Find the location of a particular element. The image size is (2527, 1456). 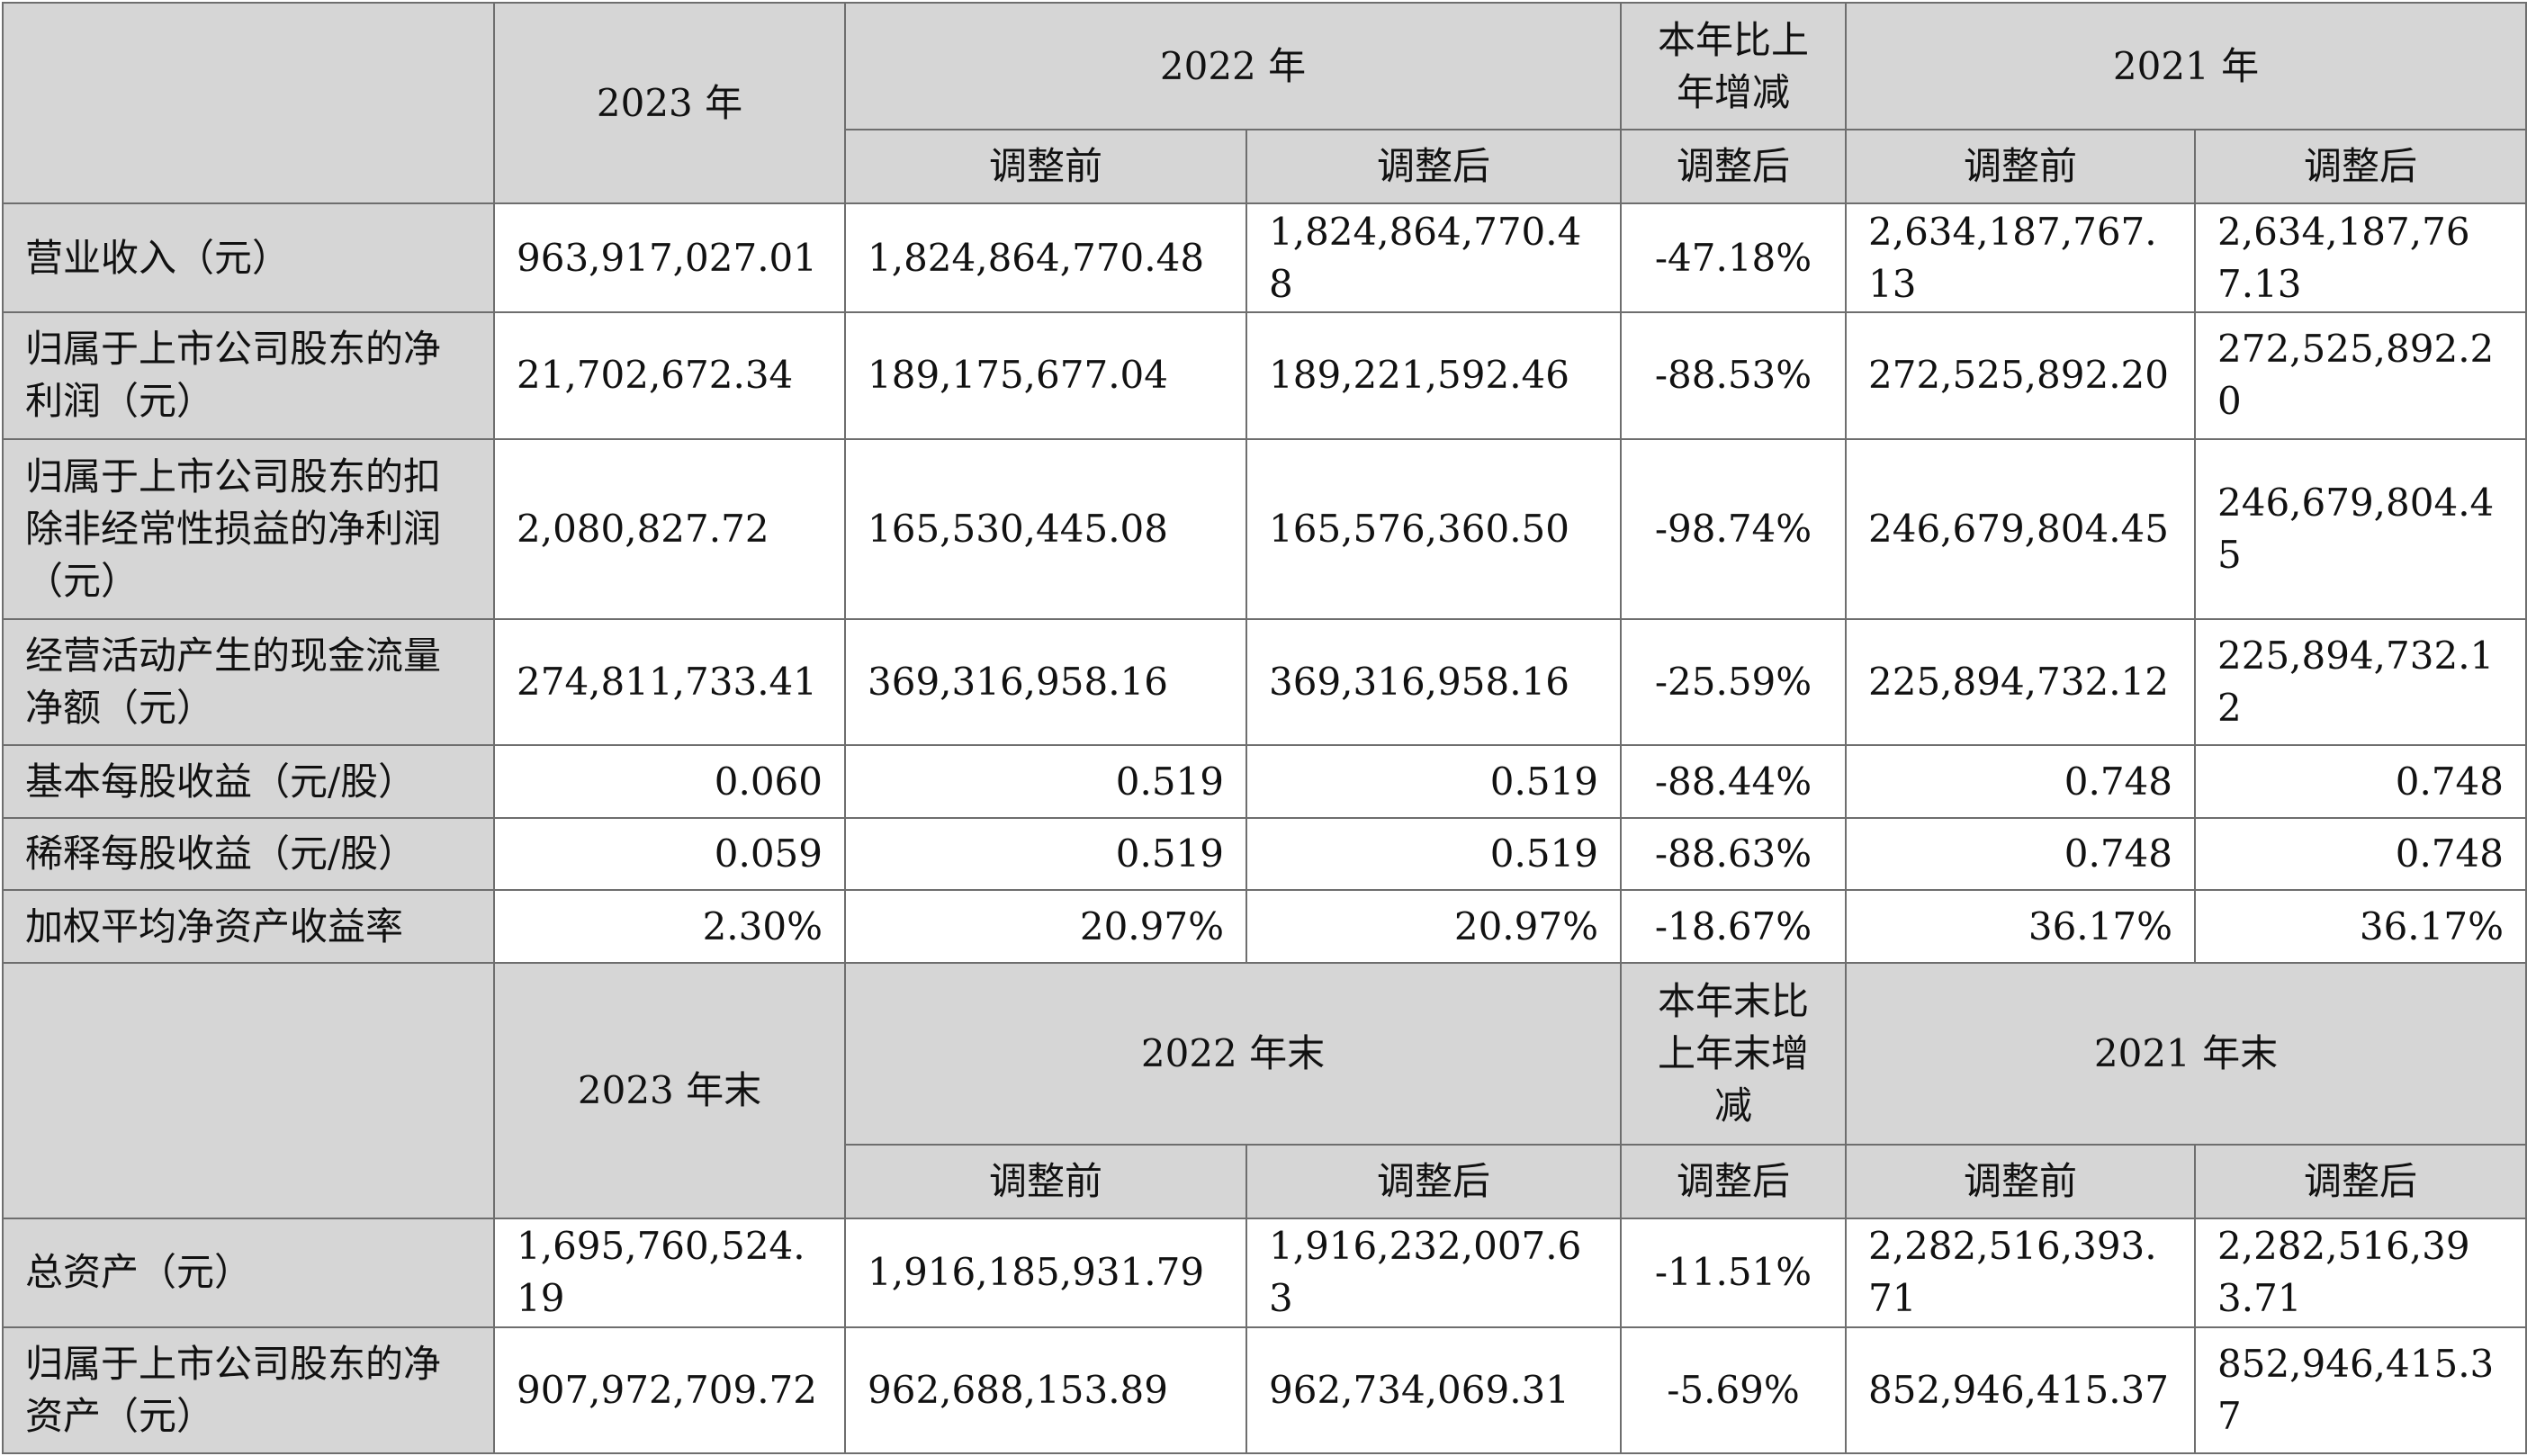

cell-2022-after: 369,316,958.16 is located at coordinates (1434, 681).